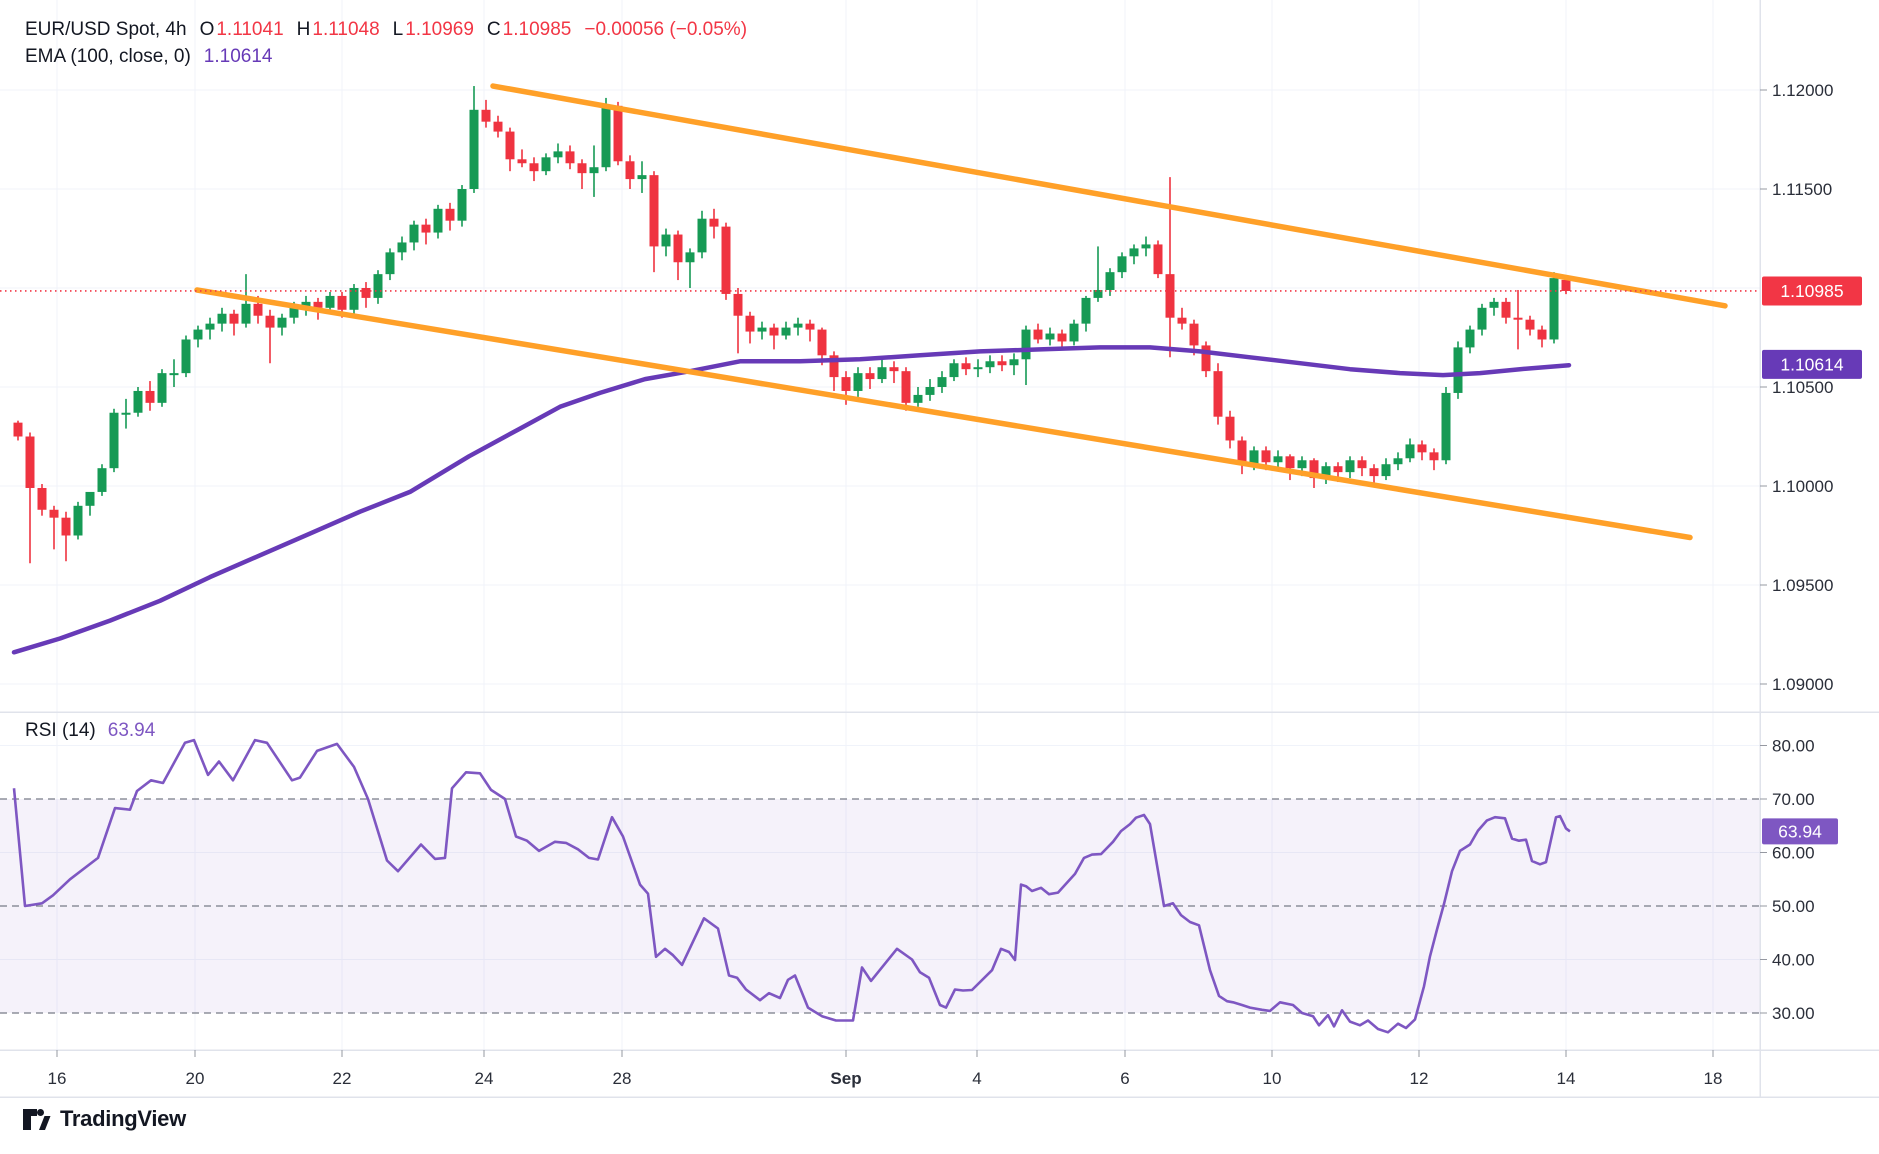 This screenshot has height=1154, width=1879. What do you see at coordinates (1272, 1078) in the screenshot?
I see `time-tick-label: 10` at bounding box center [1272, 1078].